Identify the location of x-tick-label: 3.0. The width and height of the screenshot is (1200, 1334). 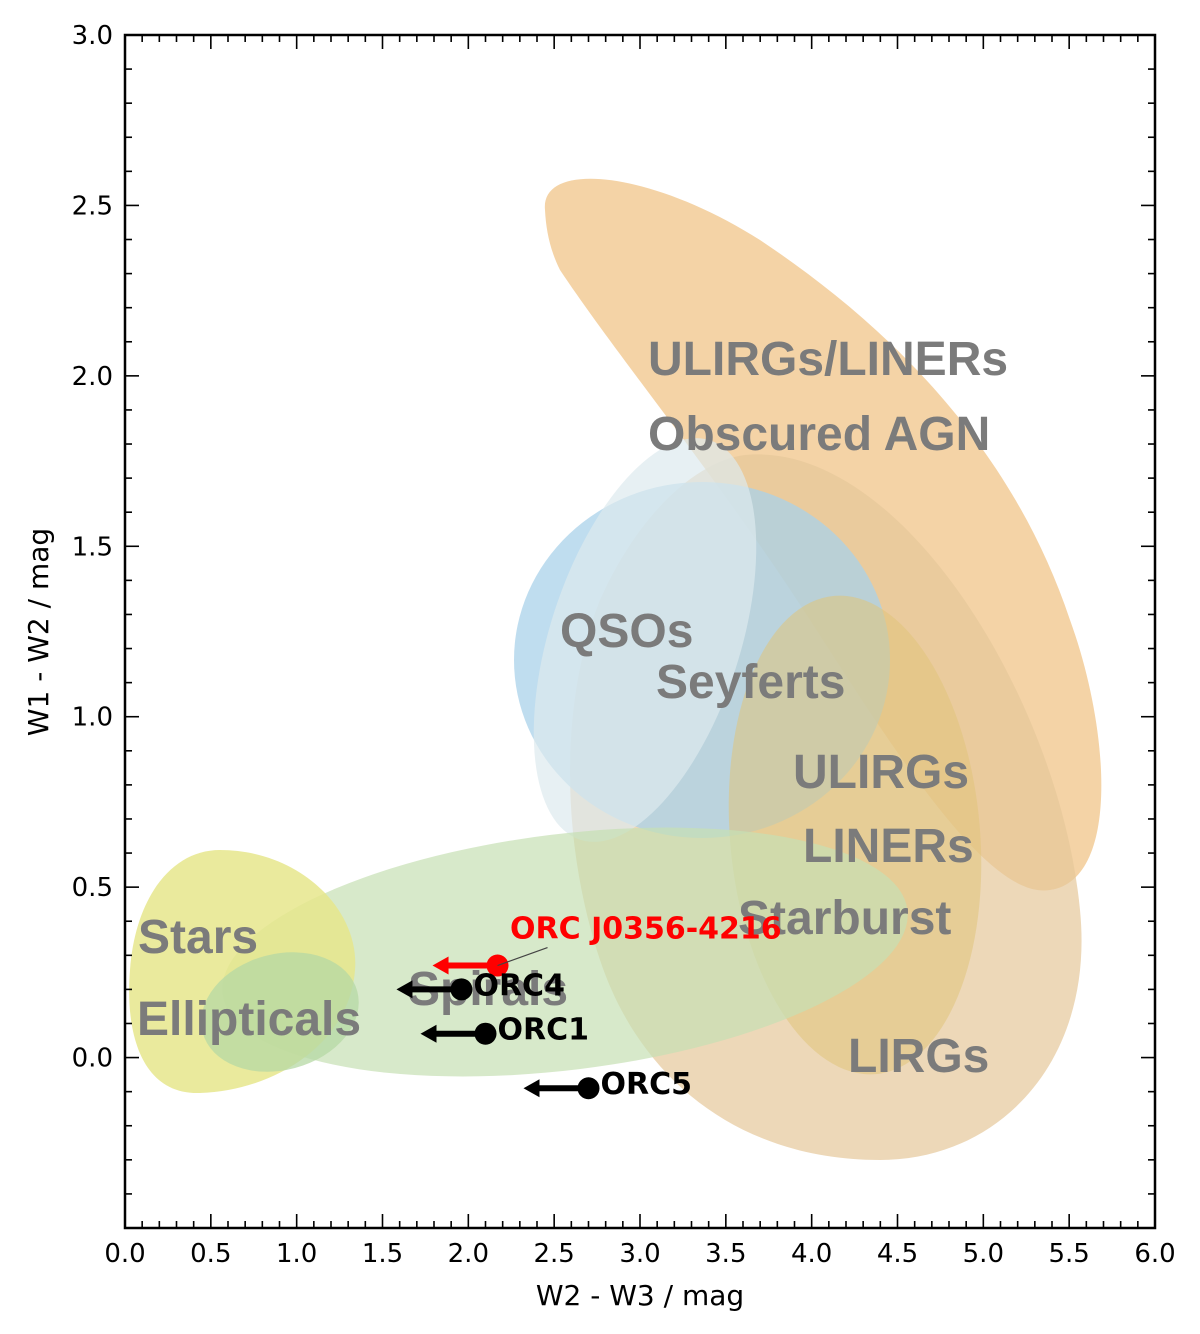
(639, 1254).